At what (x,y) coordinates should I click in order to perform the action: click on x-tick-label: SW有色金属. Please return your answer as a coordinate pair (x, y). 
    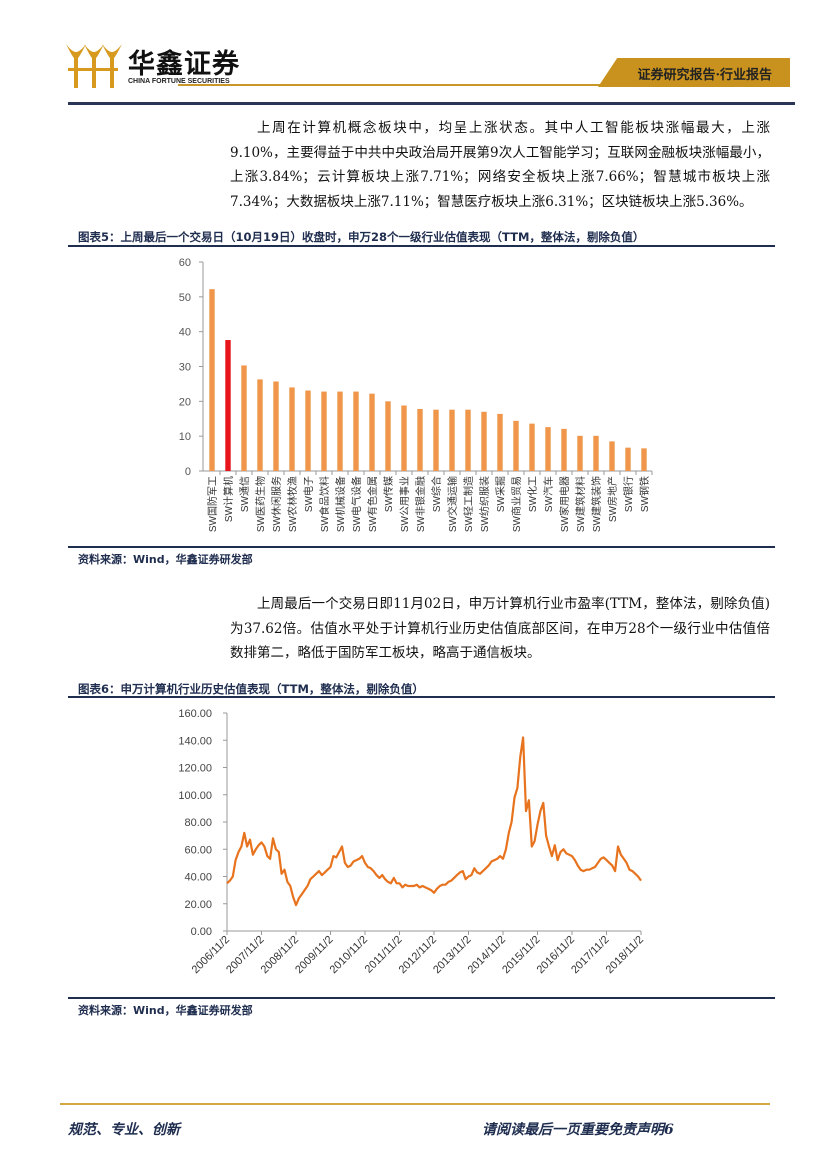
    Looking at the image, I should click on (372, 504).